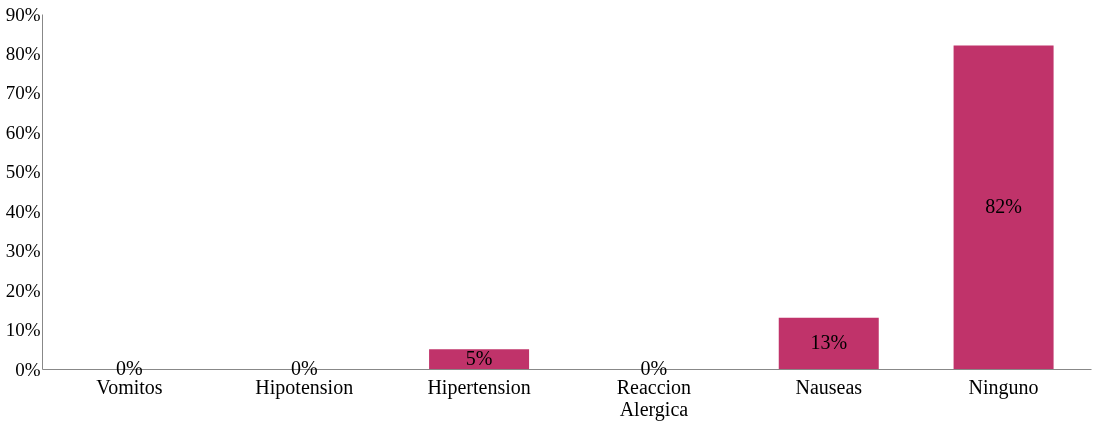 This screenshot has width=1096, height=424. Describe the element at coordinates (23, 53) in the screenshot. I see `y-tick-label: 80%` at that location.